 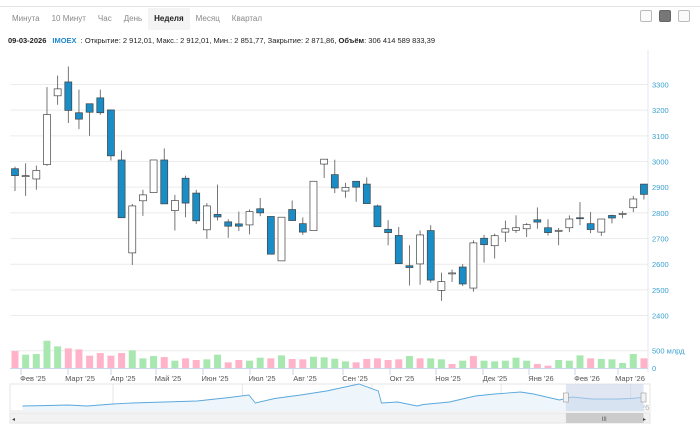 I want to click on x-tick-label: Март '25, so click(x=80, y=378).